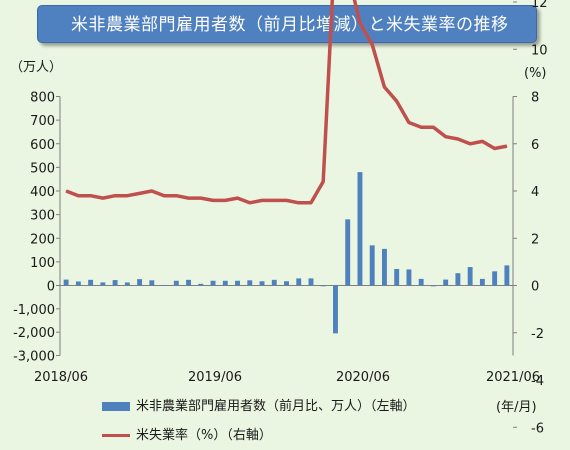 This screenshot has width=570, height=450. I want to click on right-tick-label: 2, so click(535, 239).